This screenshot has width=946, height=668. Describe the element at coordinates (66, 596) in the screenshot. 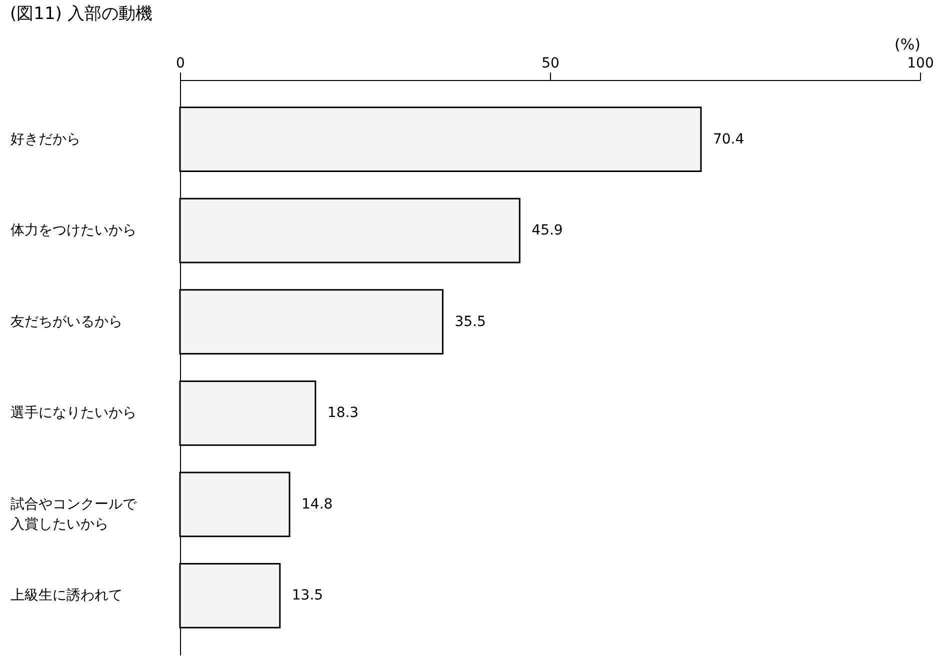

I see `y-tick-label: 上級生に誘われて` at that location.